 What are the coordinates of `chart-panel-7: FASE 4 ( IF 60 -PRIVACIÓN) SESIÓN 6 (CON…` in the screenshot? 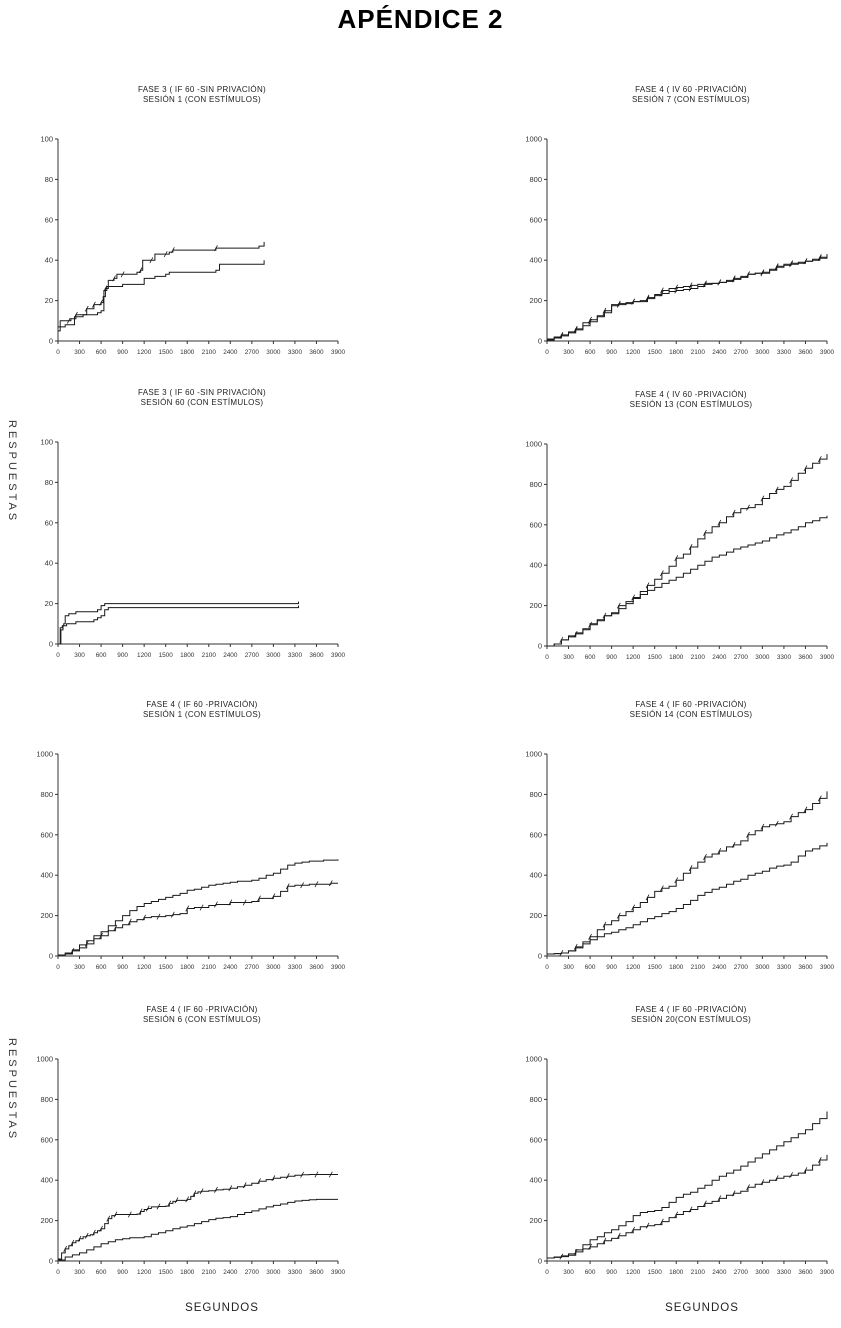 It's located at (187, 1150).